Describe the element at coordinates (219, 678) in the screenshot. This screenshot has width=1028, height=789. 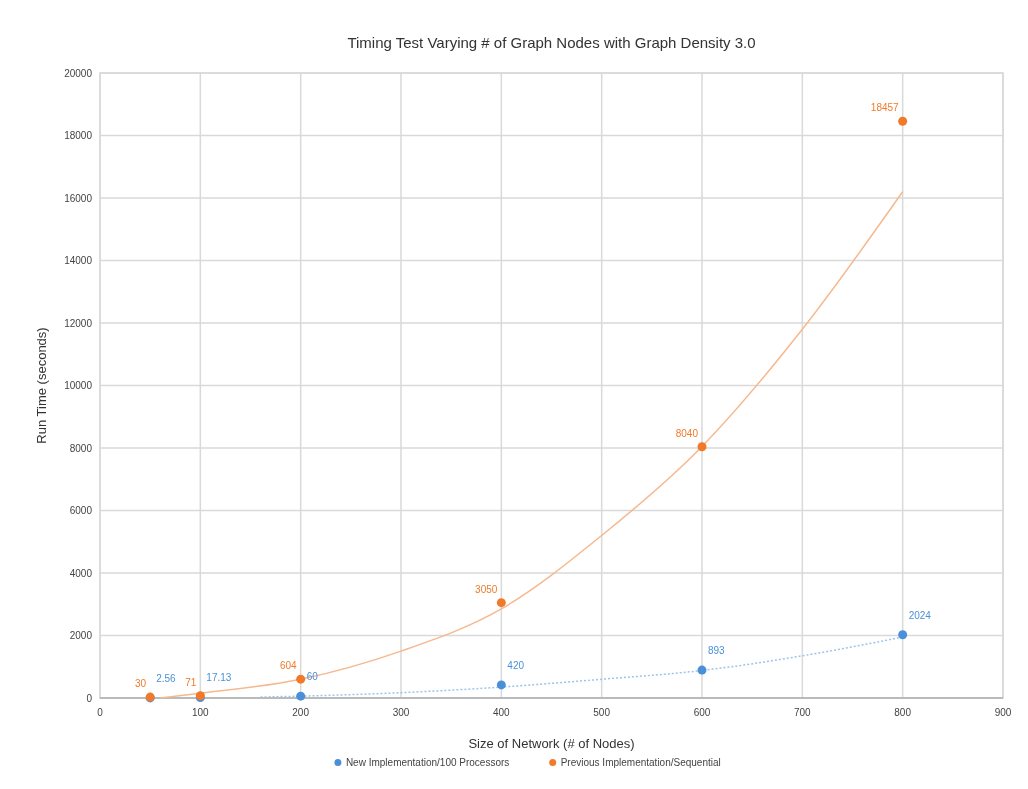
I see `data-label: 17.13` at that location.